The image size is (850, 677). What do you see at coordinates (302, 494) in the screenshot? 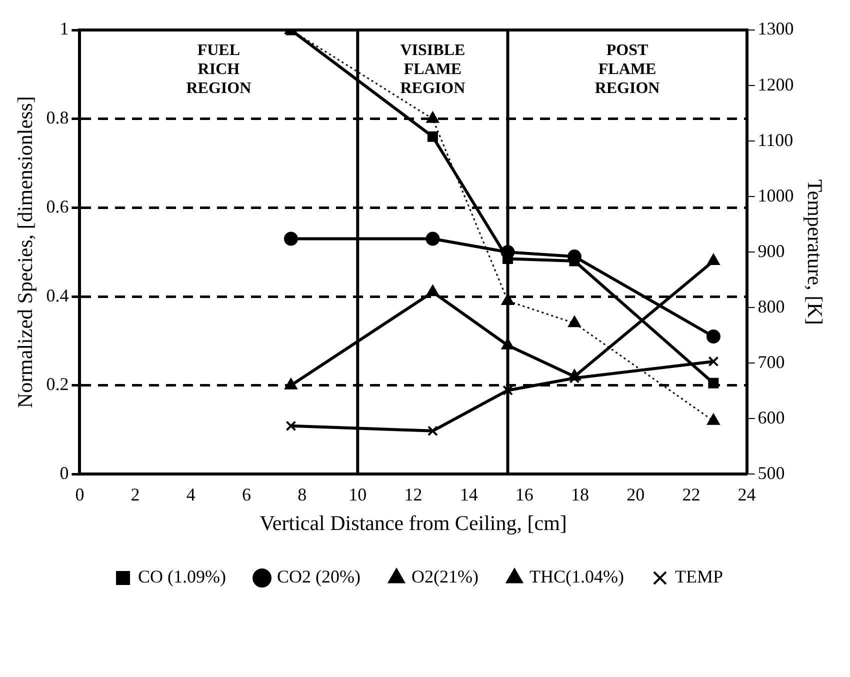
I see `x-tick-label: 8` at bounding box center [302, 494].